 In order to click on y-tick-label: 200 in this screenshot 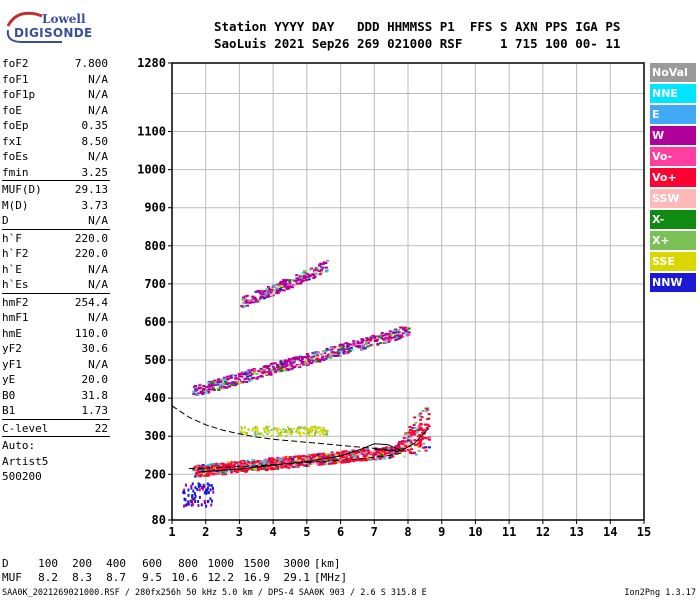, I will do `click(155, 474)`.